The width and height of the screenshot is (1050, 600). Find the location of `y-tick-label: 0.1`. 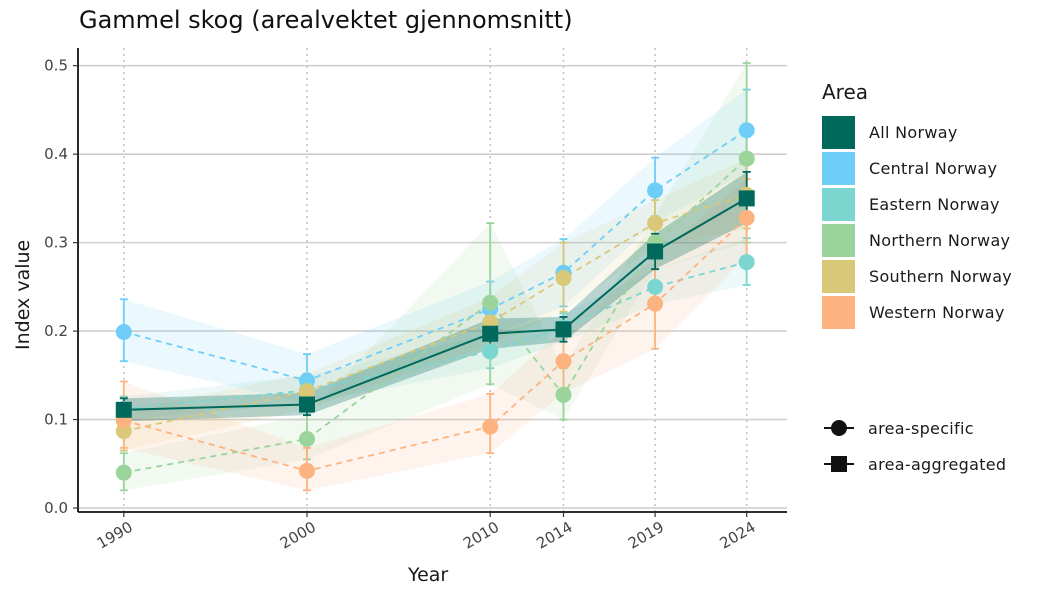

y-tick-label: 0.1 is located at coordinates (56, 420).